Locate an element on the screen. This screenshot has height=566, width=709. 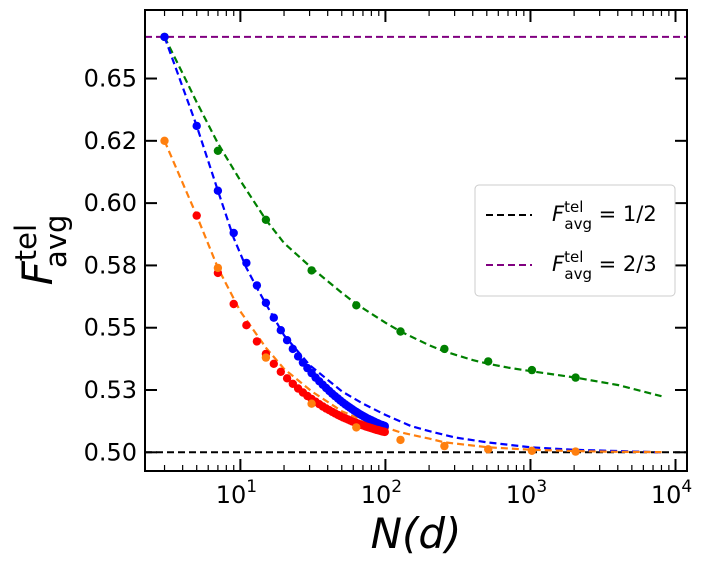
legend-label-half: Ftel avg = 1/2 is located at coordinates (604, 215).